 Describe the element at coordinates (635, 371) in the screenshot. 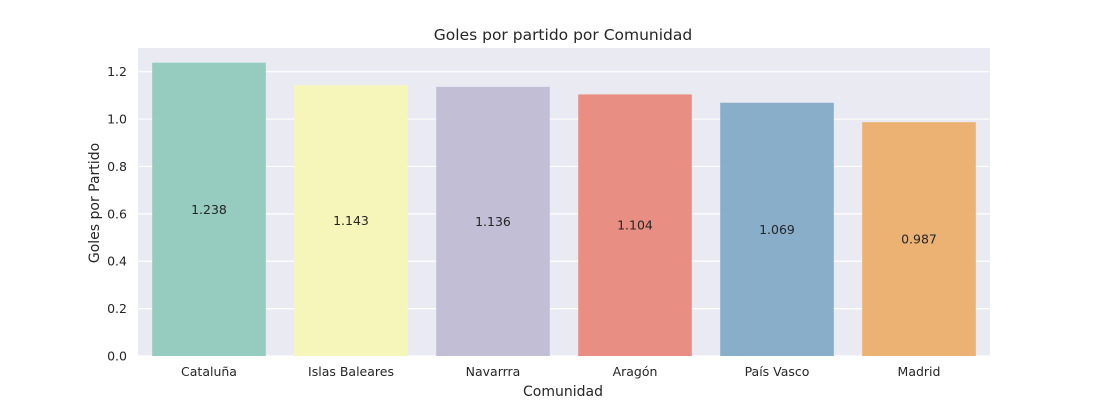

I see `x-tick-label: Aragón` at that location.